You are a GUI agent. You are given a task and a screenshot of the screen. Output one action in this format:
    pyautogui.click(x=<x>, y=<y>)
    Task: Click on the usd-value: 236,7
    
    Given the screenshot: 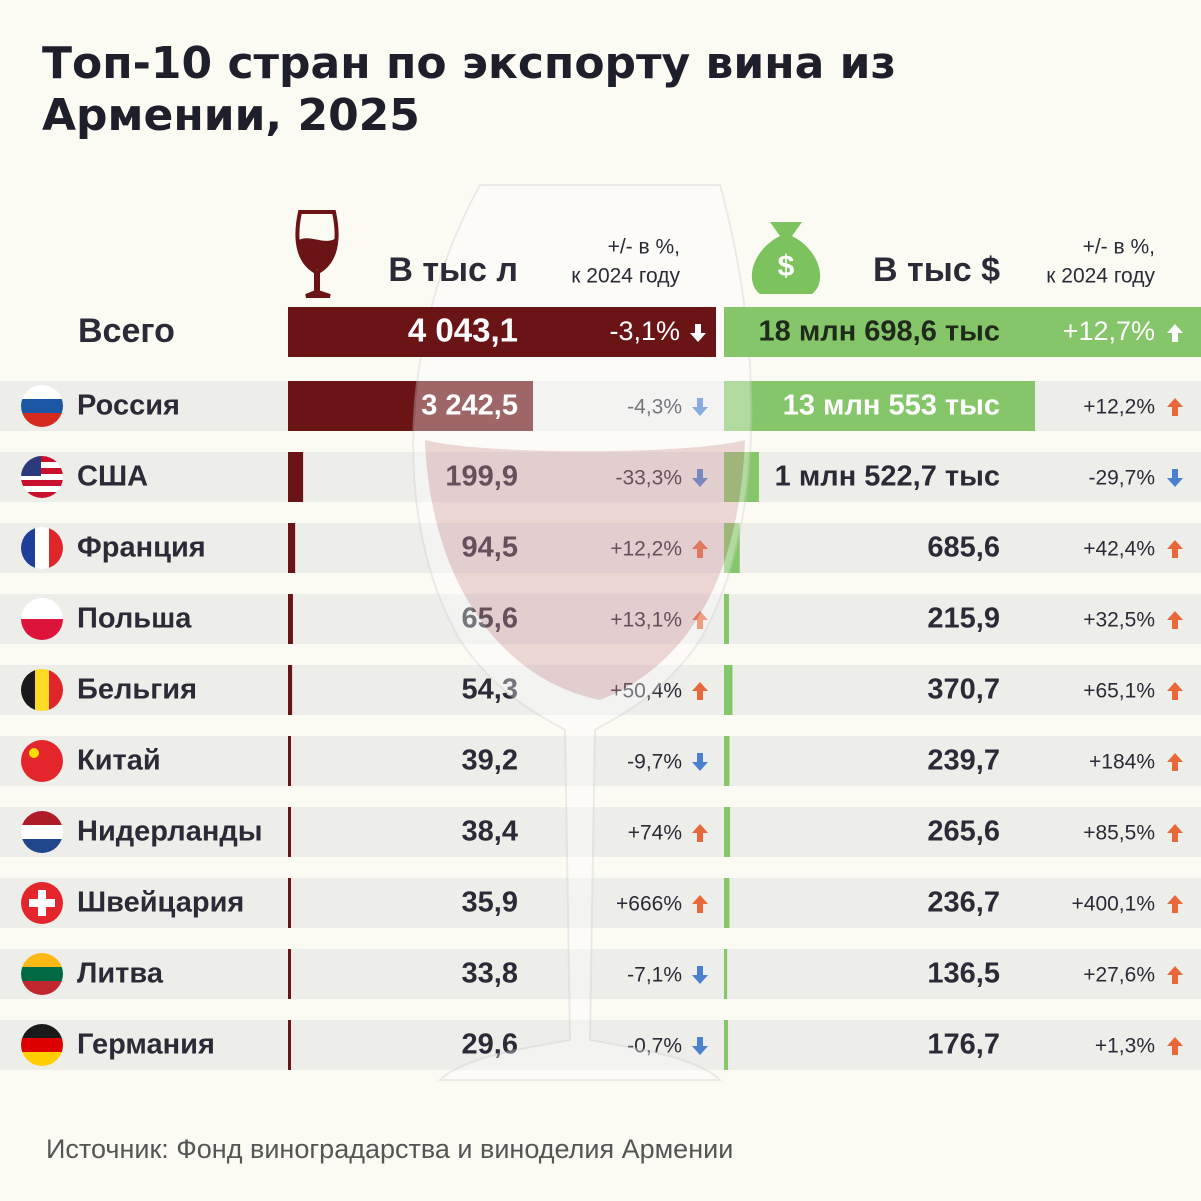 What is the action you would take?
    pyautogui.click(x=963, y=903)
    